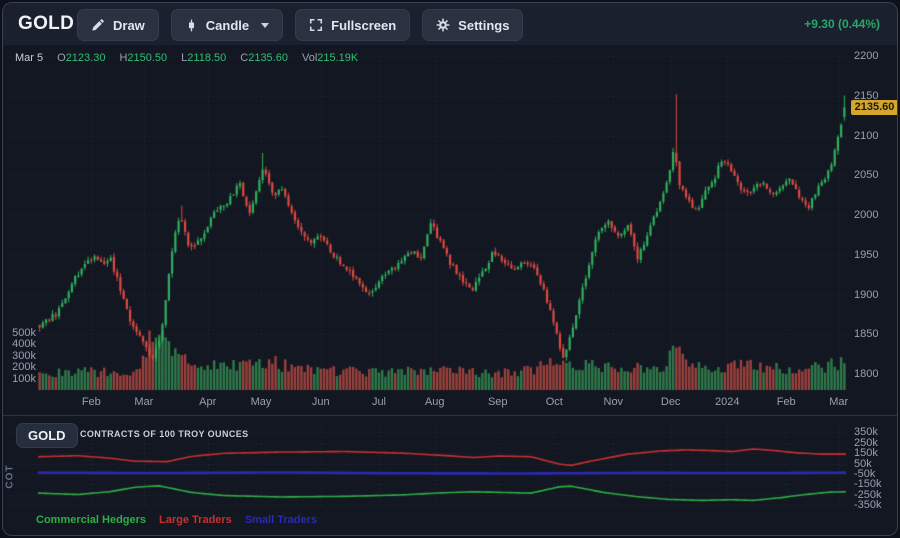  Describe the element at coordinates (309, 58) in the screenshot. I see `volume-label: Vol` at that location.